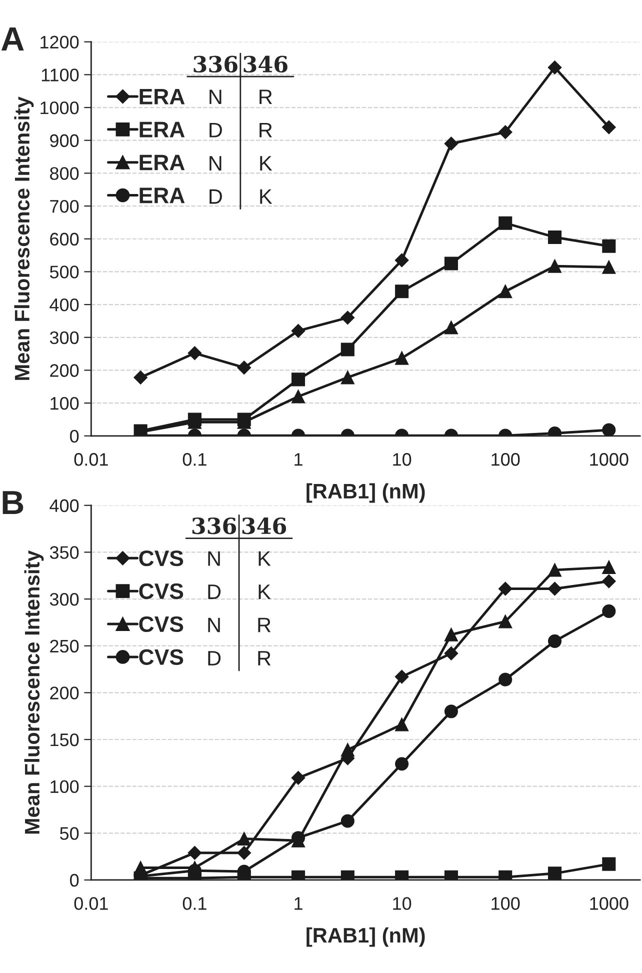 The width and height of the screenshot is (642, 973). I want to click on y-tick-label: 600, so click(64, 239).